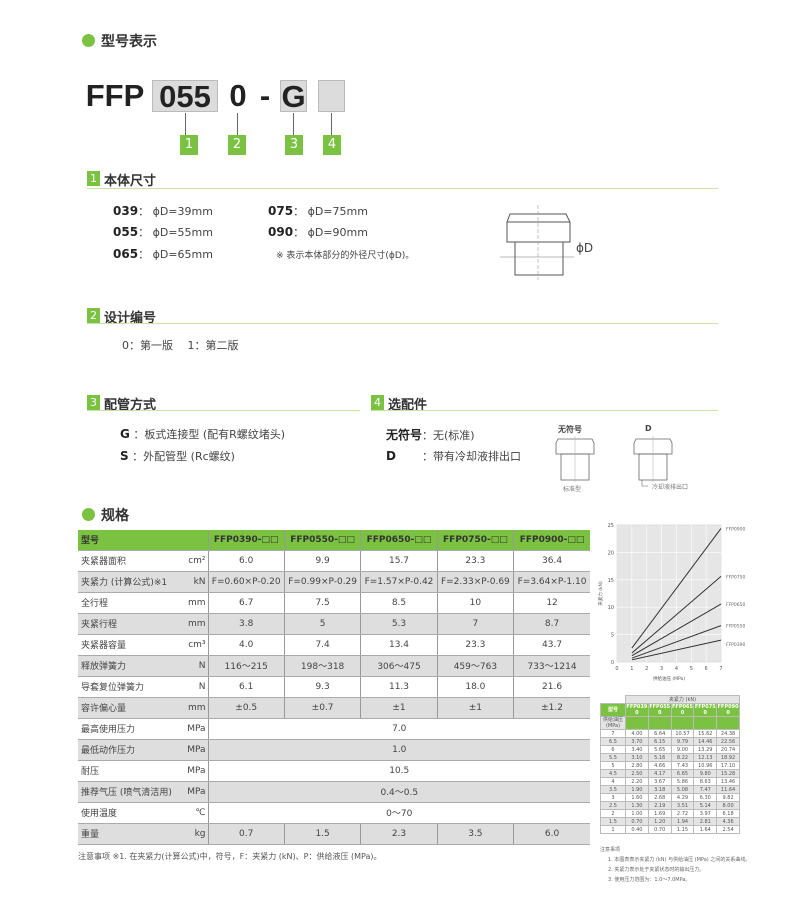 Image resolution: width=808 pixels, height=908 pixels. What do you see at coordinates (637, 765) in the screenshot?
I see `force-value: 2.80` at bounding box center [637, 765].